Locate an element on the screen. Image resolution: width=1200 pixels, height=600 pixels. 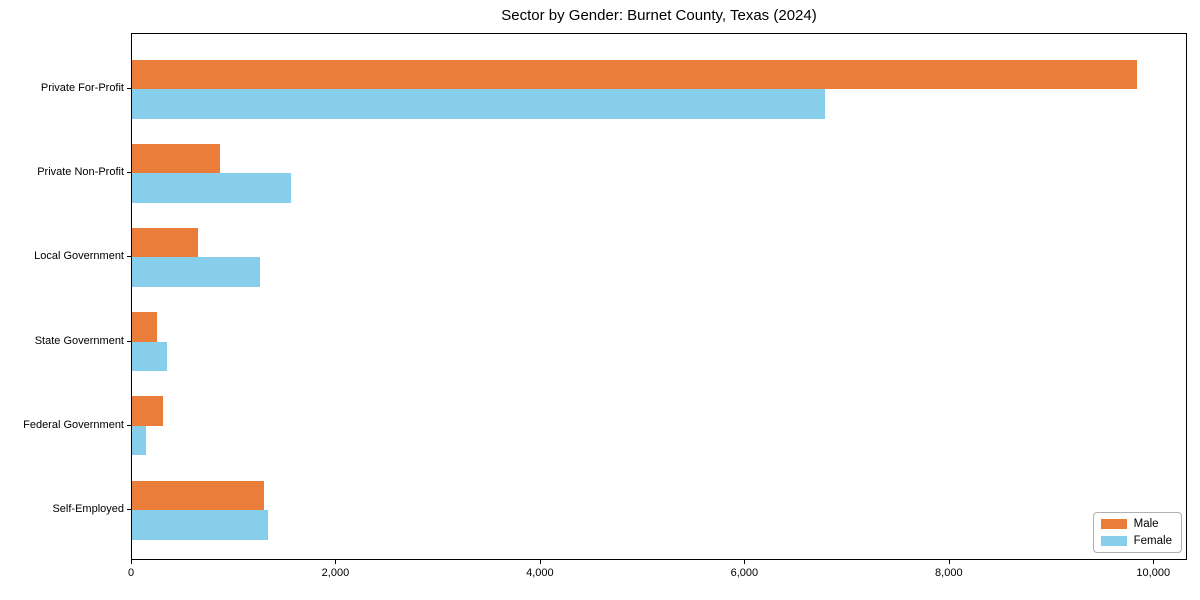
y-axis-label-2: Private Non-Profit is located at coordinates (80, 172).